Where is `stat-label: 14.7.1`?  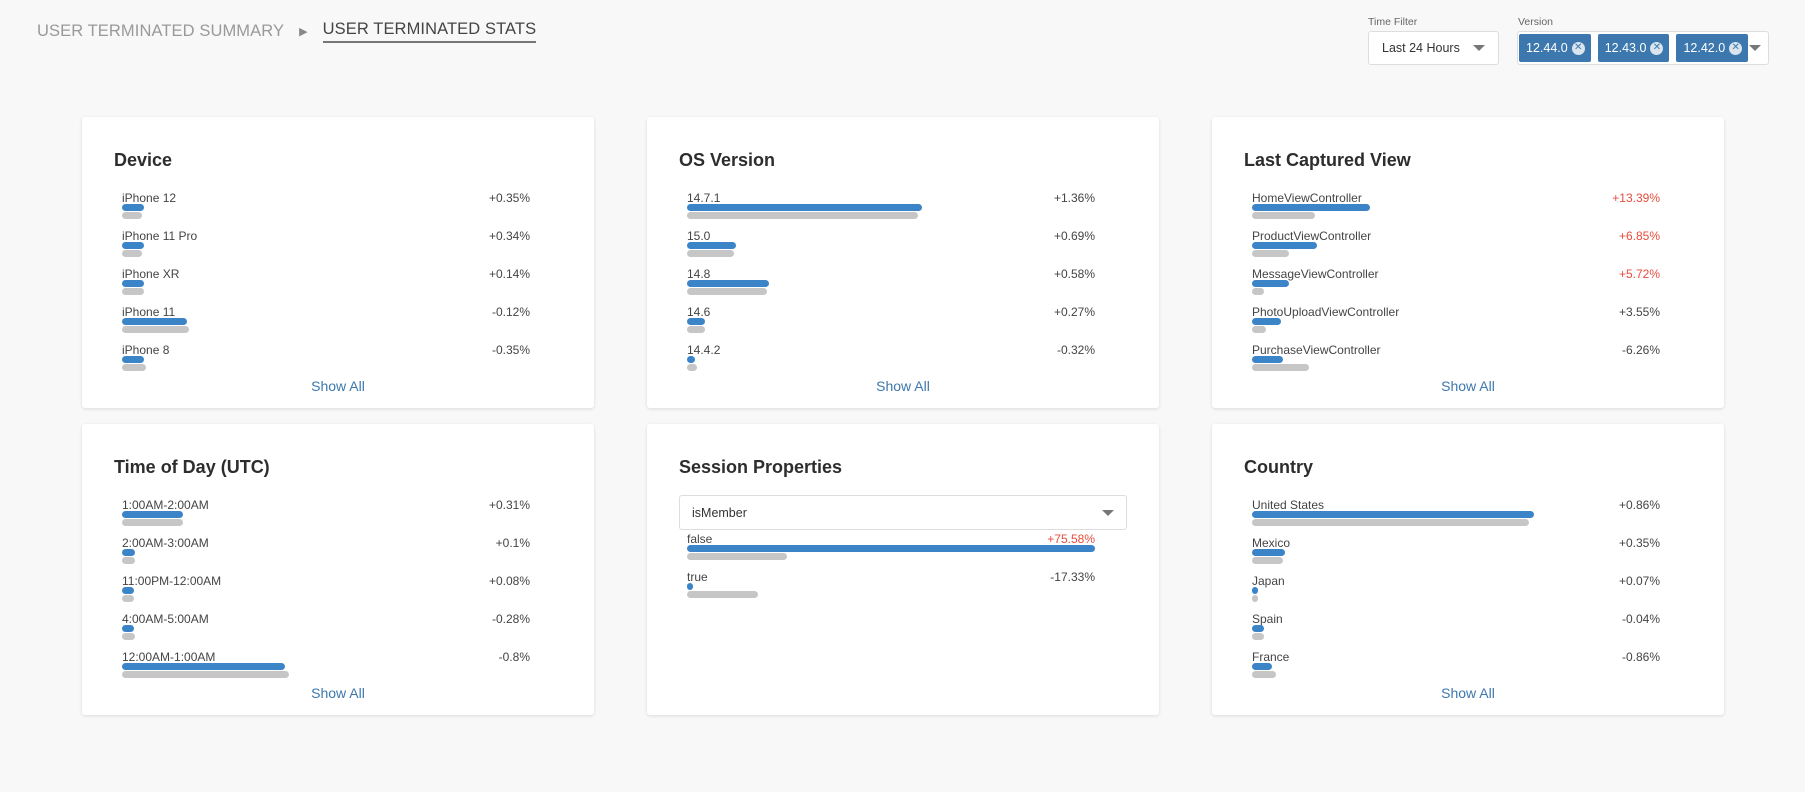
stat-label: 14.7.1 is located at coordinates (704, 198).